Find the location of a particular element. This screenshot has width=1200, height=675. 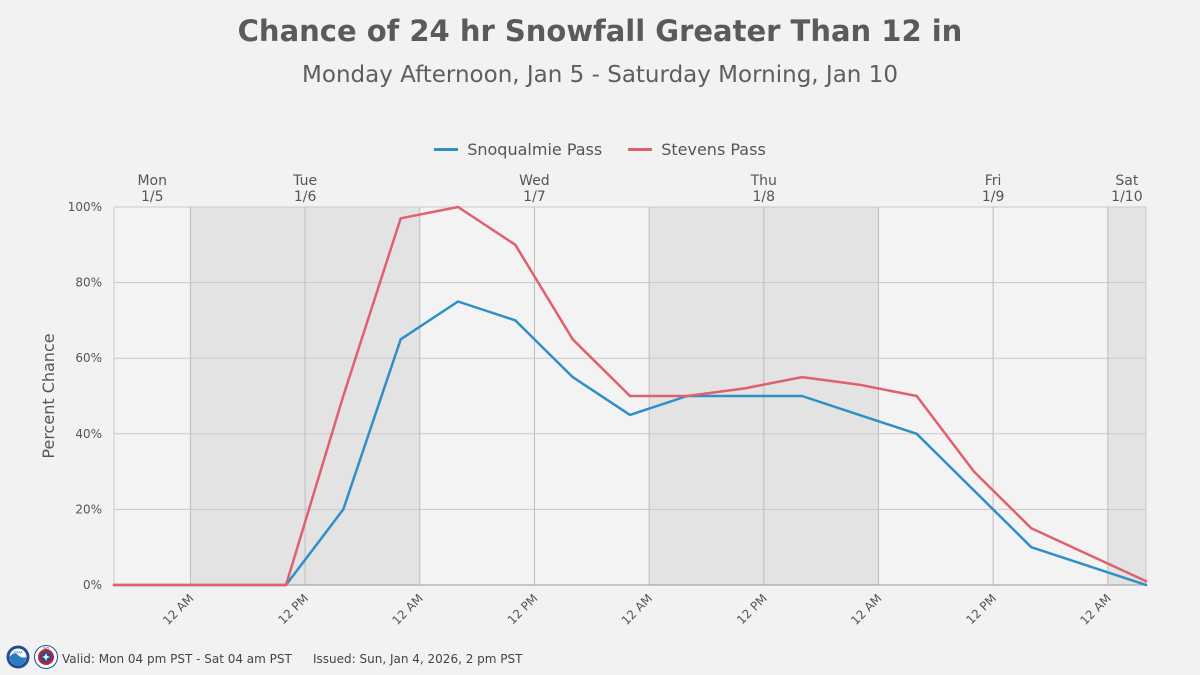

noaa-logo-text: NOAA is located at coordinates (18, 653).